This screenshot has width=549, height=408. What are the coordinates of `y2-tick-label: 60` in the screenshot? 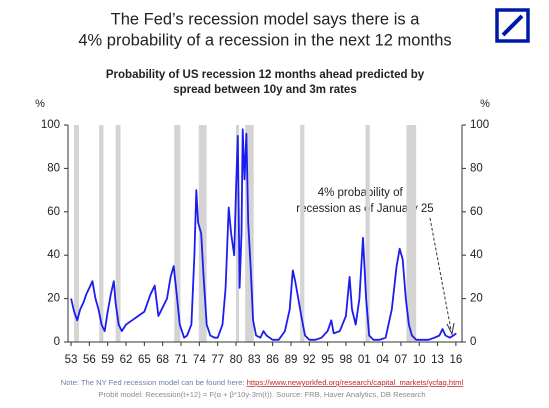 It's located at (476, 212).